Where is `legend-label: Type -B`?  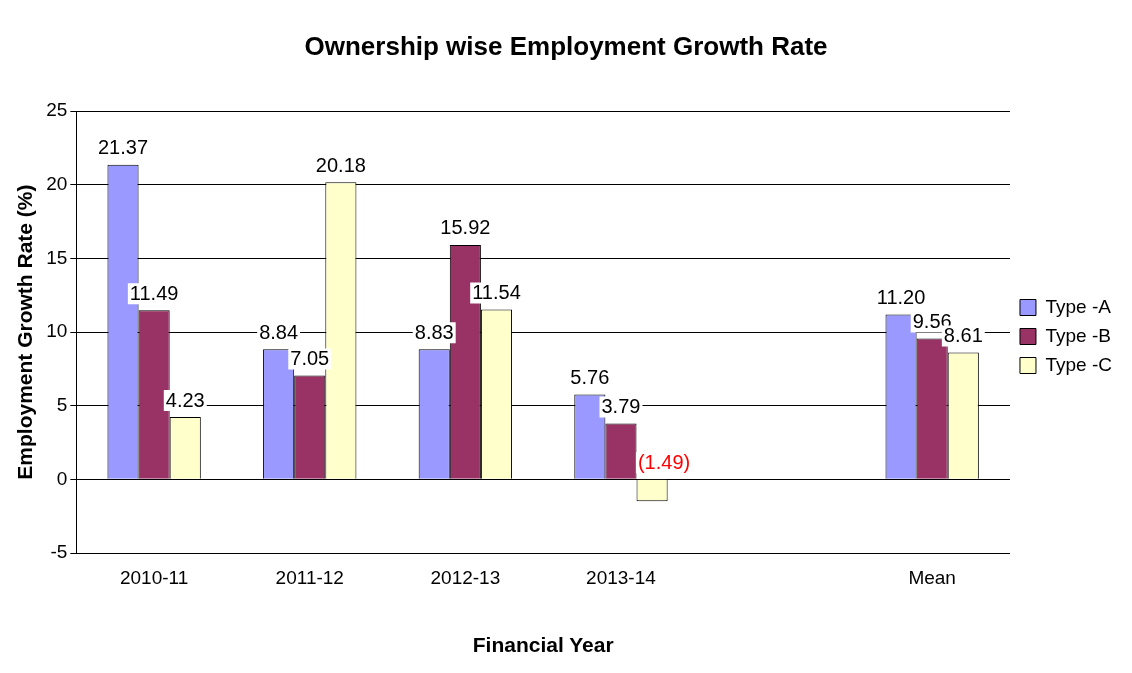
legend-label: Type -B is located at coordinates (1078, 335).